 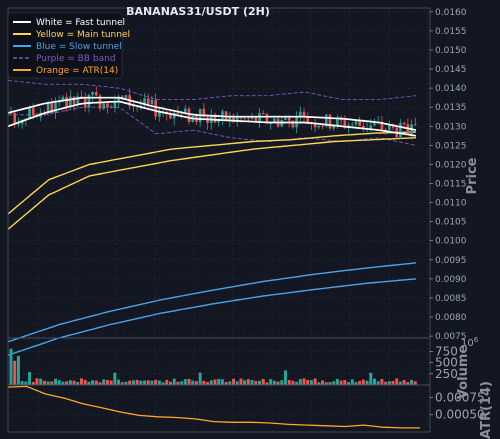 What do you see at coordinates (451, 146) in the screenshot?
I see `price-tick-label: 0.0125` at bounding box center [451, 146].